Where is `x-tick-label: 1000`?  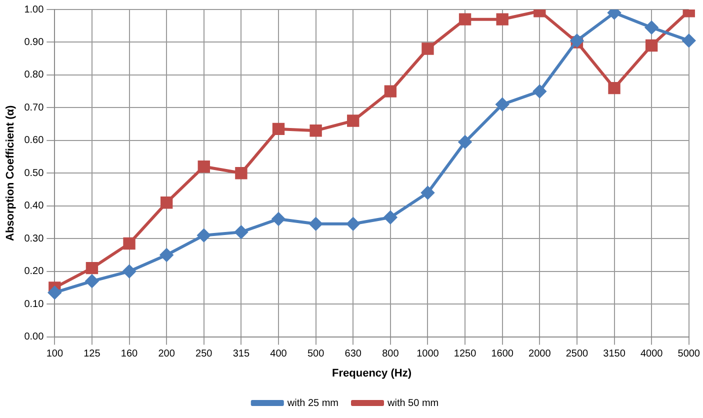 x-tick-label: 1000 is located at coordinates (428, 354).